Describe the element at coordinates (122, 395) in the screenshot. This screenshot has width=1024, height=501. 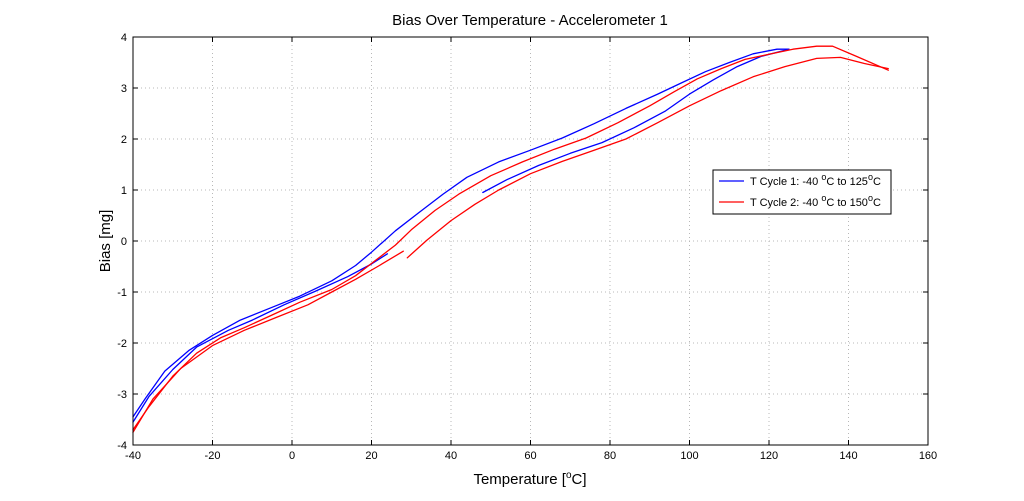
I see `y-tick-label: -3` at that location.